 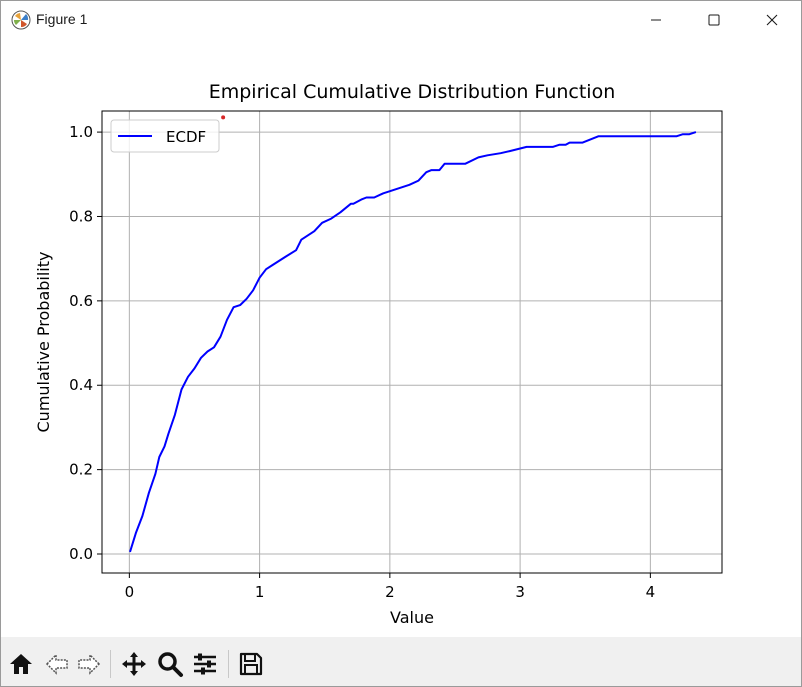 I want to click on x-tick-label: 0, so click(x=130, y=592).